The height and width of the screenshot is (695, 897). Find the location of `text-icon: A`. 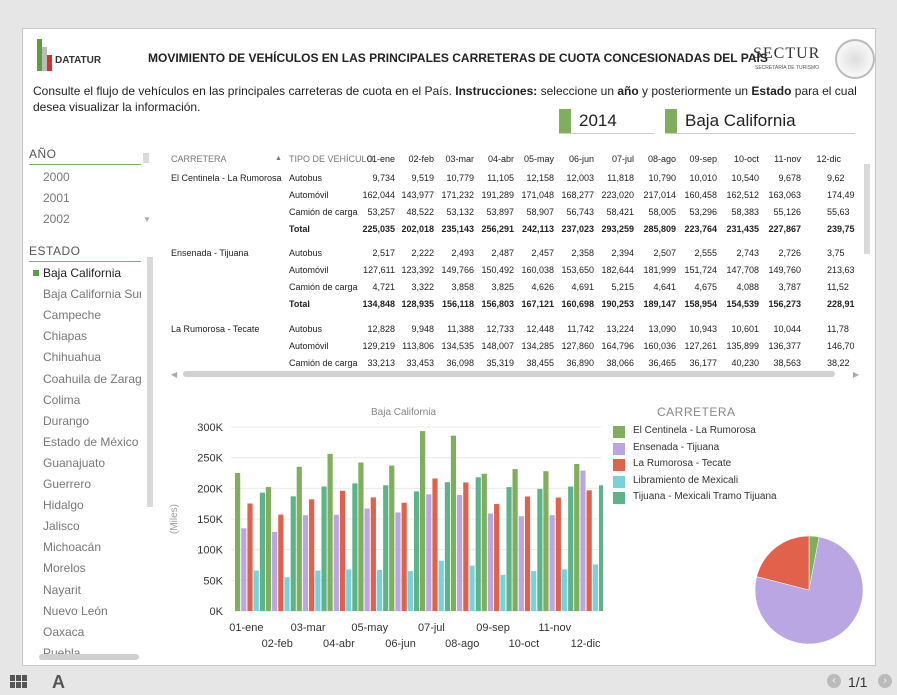

text-icon: A is located at coordinates (58, 682).